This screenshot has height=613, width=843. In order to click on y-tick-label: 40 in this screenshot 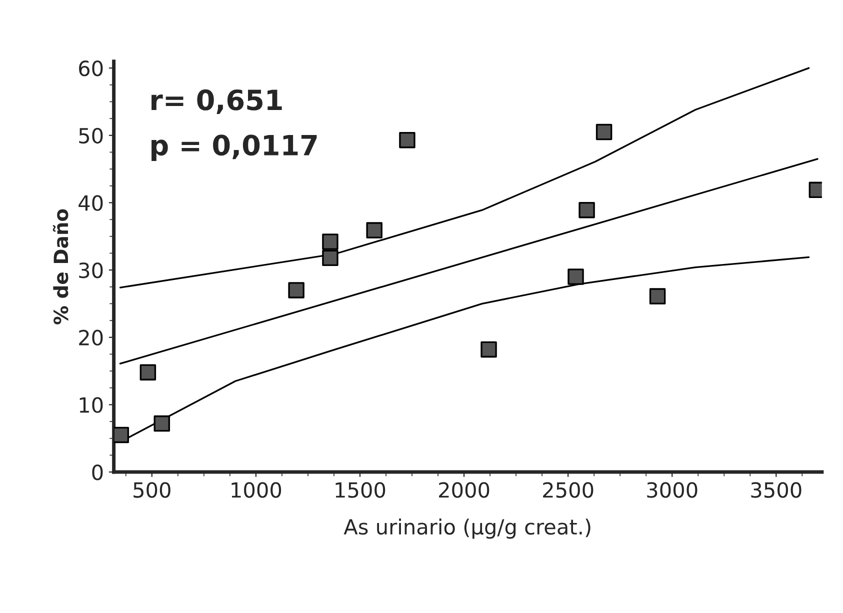, I will do `click(90, 203)`.